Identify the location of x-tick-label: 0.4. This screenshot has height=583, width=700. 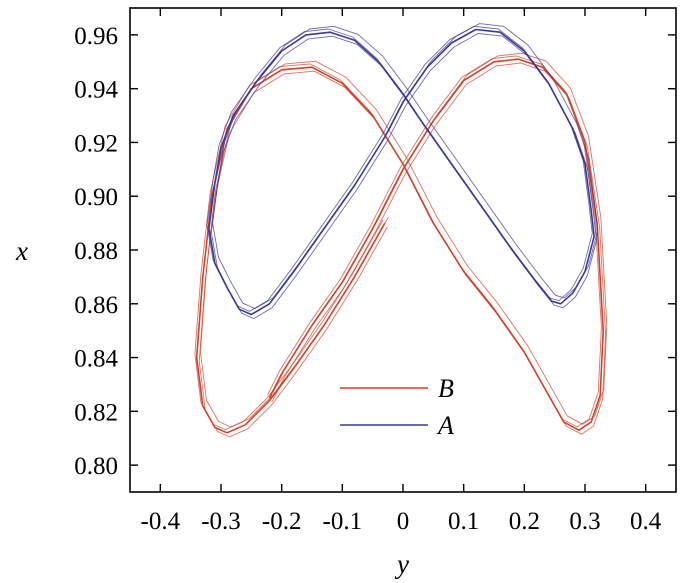
(646, 521).